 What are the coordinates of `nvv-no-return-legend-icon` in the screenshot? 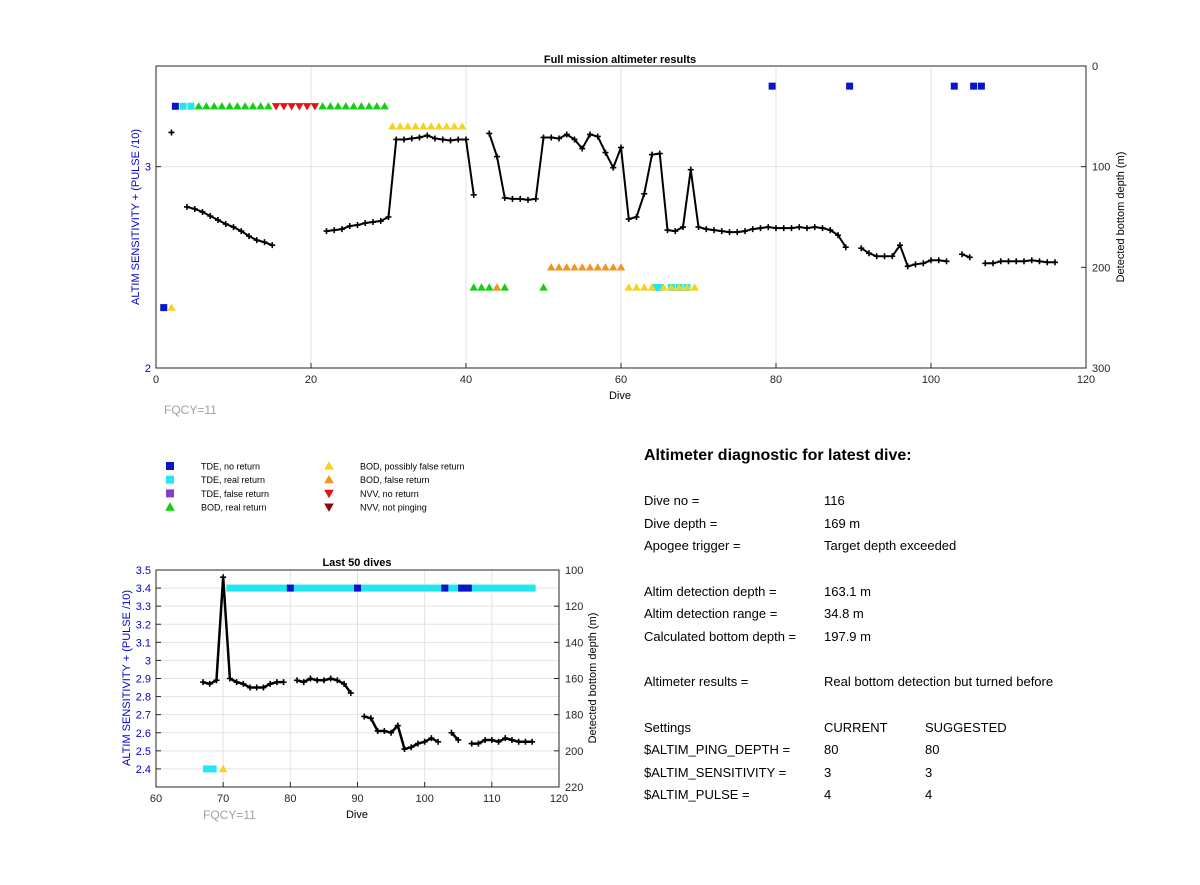 It's located at (329, 494).